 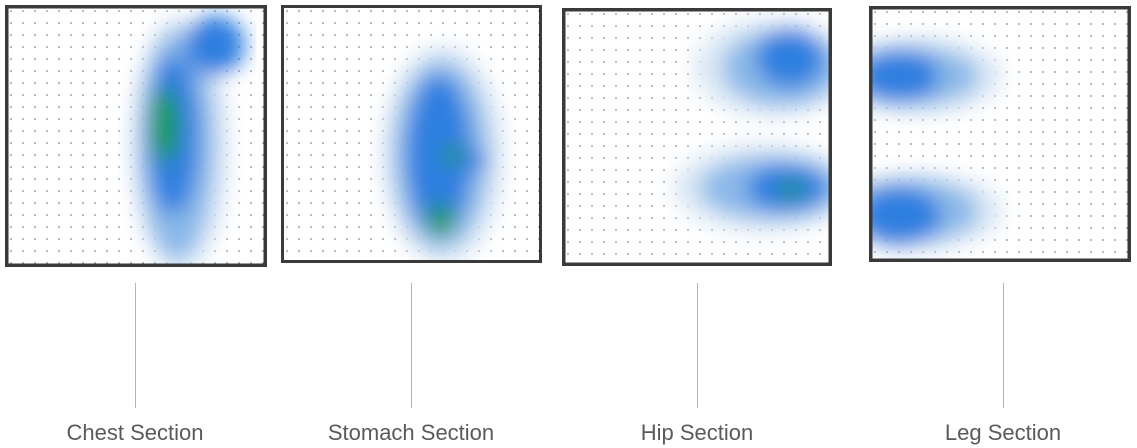 What do you see at coordinates (443, 154) in the screenshot?
I see `stomach-pressure-region` at bounding box center [443, 154].